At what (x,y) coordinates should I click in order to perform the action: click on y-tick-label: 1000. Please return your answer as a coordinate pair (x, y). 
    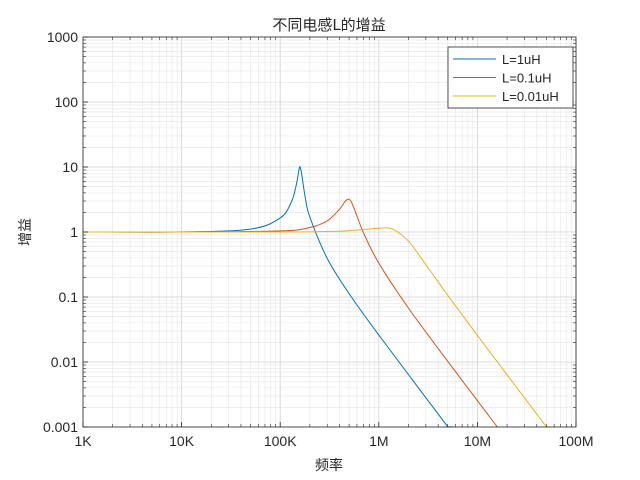
    Looking at the image, I should click on (62, 37).